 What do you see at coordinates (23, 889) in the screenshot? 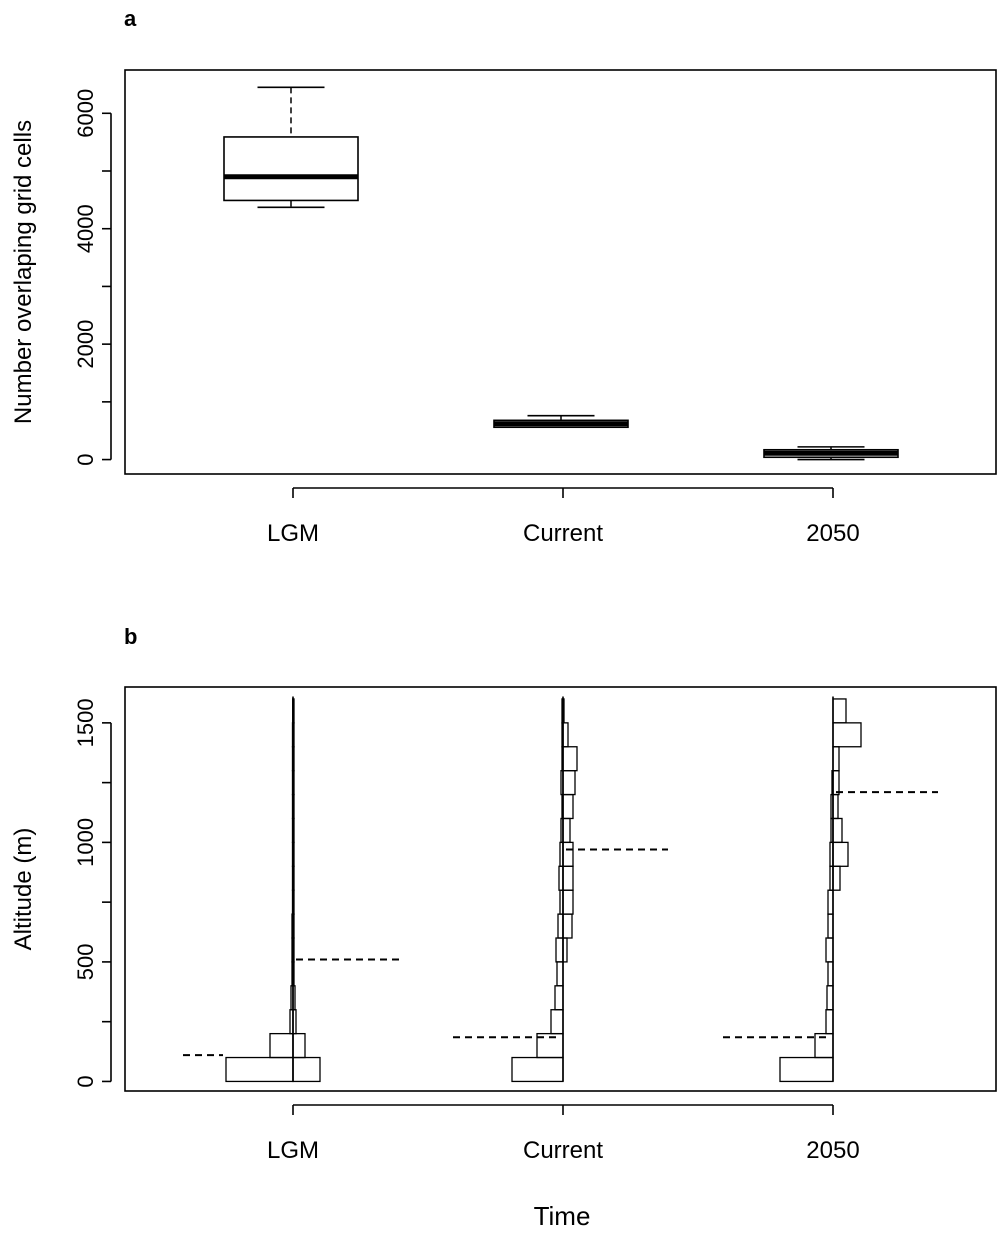
I see `y-axis-label-b: Altitude (m)` at bounding box center [23, 889].